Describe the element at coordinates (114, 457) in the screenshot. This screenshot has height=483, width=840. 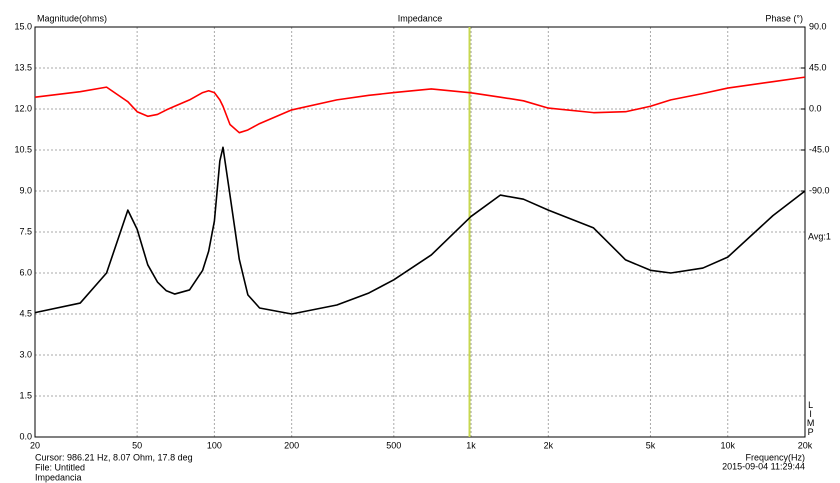
I see `cursor-readout: Cursor: 986.21 Hz, 8.07 Ohm, 17.8 deg` at that location.